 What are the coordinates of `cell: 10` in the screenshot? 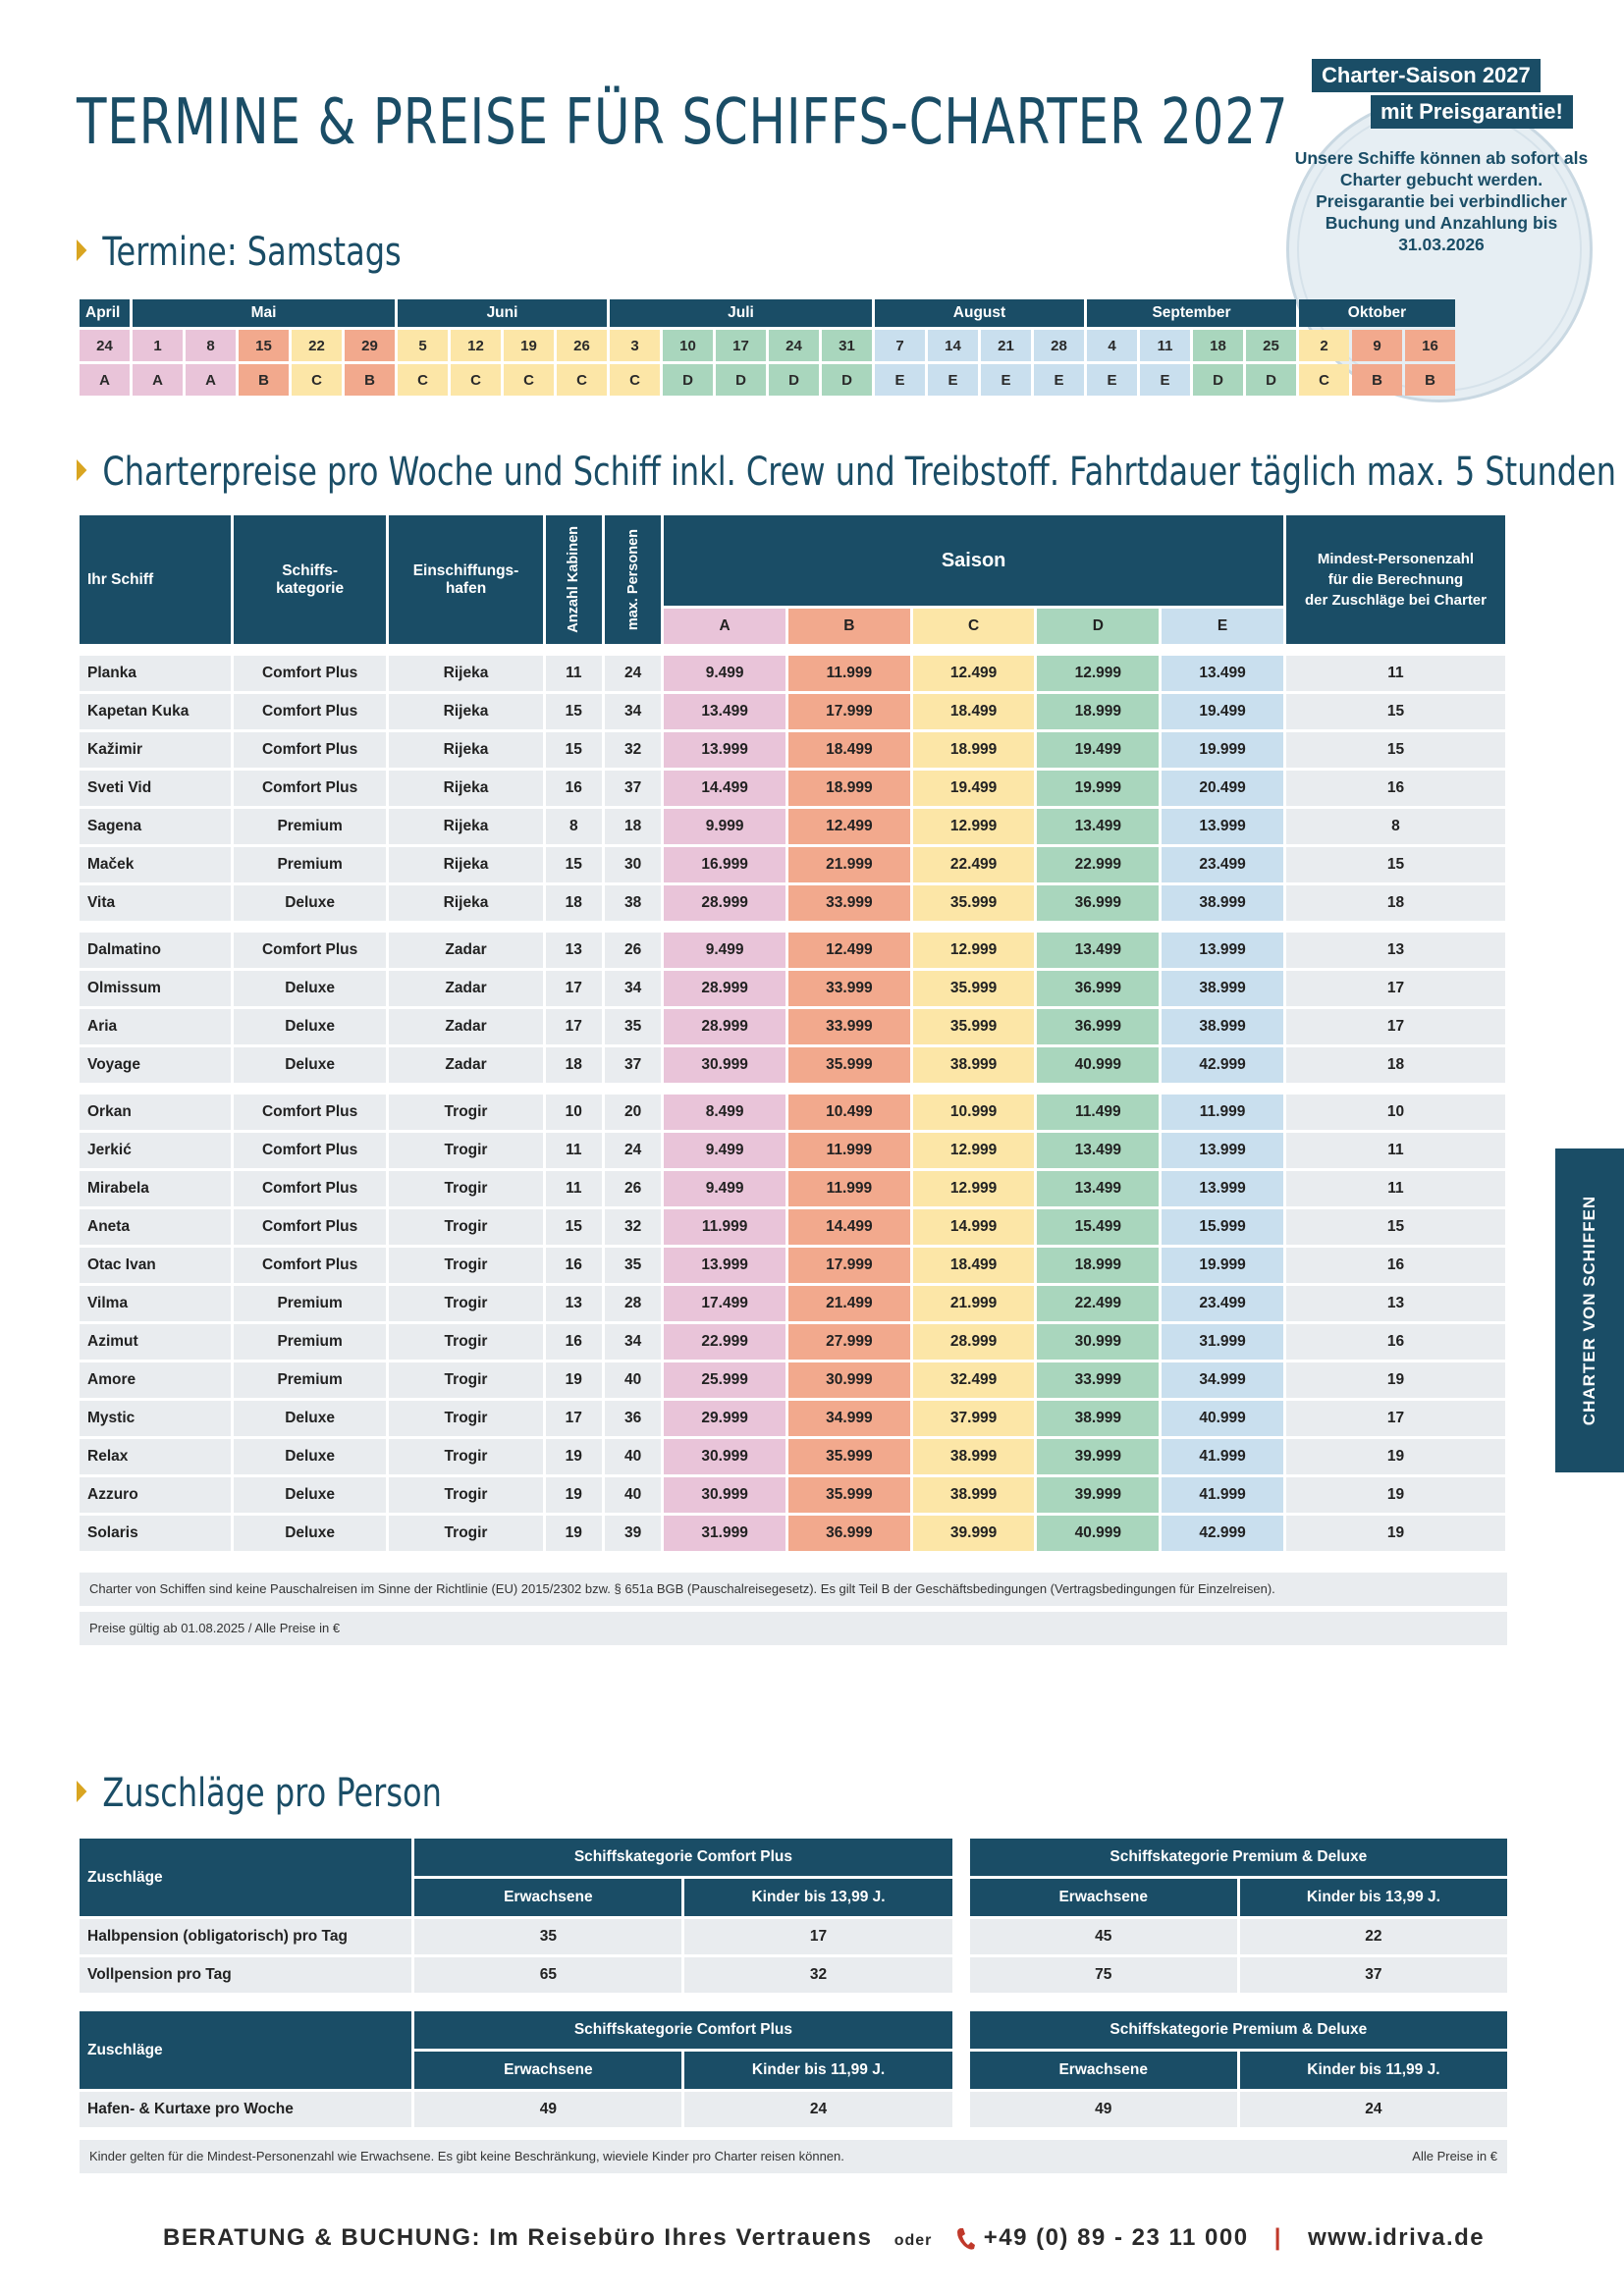 It's located at (573, 1112).